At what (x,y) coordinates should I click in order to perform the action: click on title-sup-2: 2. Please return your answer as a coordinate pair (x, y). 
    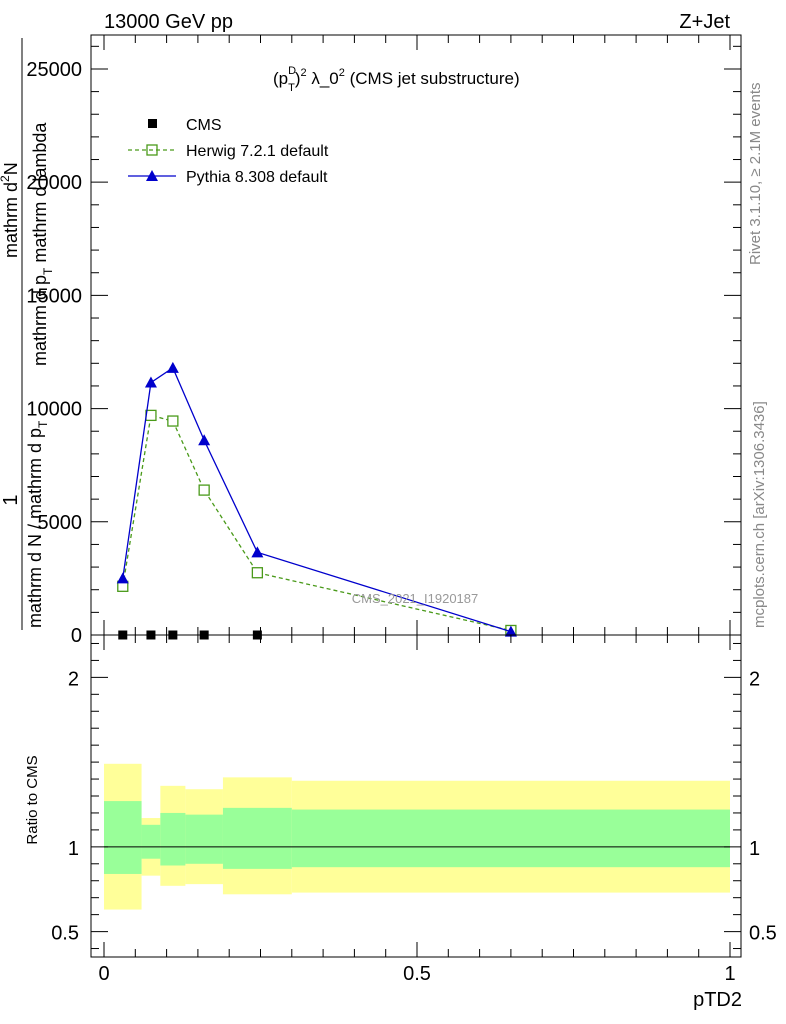
    Looking at the image, I should click on (303, 73).